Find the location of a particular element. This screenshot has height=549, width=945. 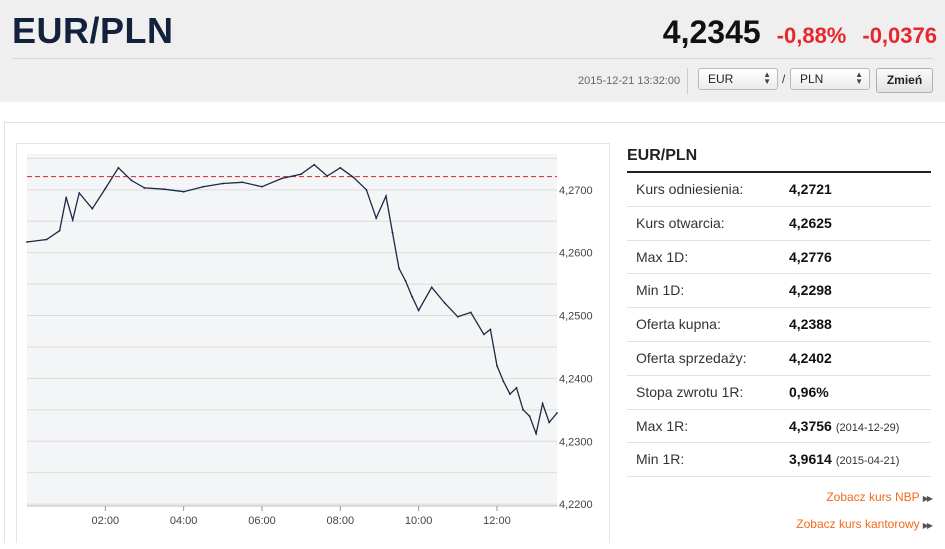

exchange-rate-link: Zobacz kurs kantorowy ▶▶ is located at coordinates (864, 524).